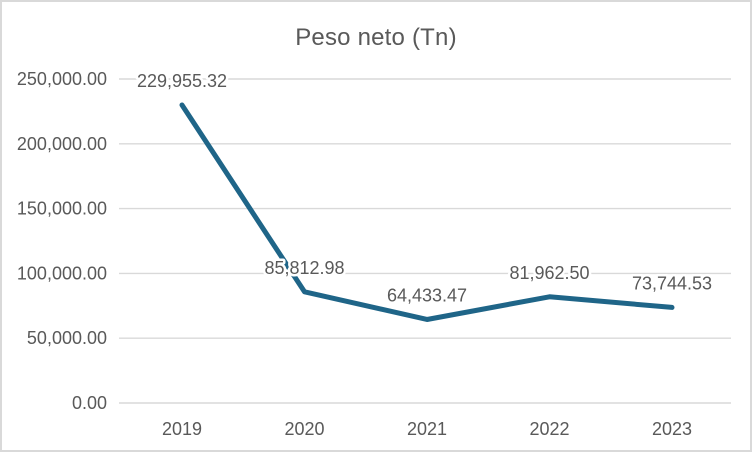 The height and width of the screenshot is (452, 752). What do you see at coordinates (304, 268) in the screenshot?
I see `data-label: 85,812.98` at bounding box center [304, 268].